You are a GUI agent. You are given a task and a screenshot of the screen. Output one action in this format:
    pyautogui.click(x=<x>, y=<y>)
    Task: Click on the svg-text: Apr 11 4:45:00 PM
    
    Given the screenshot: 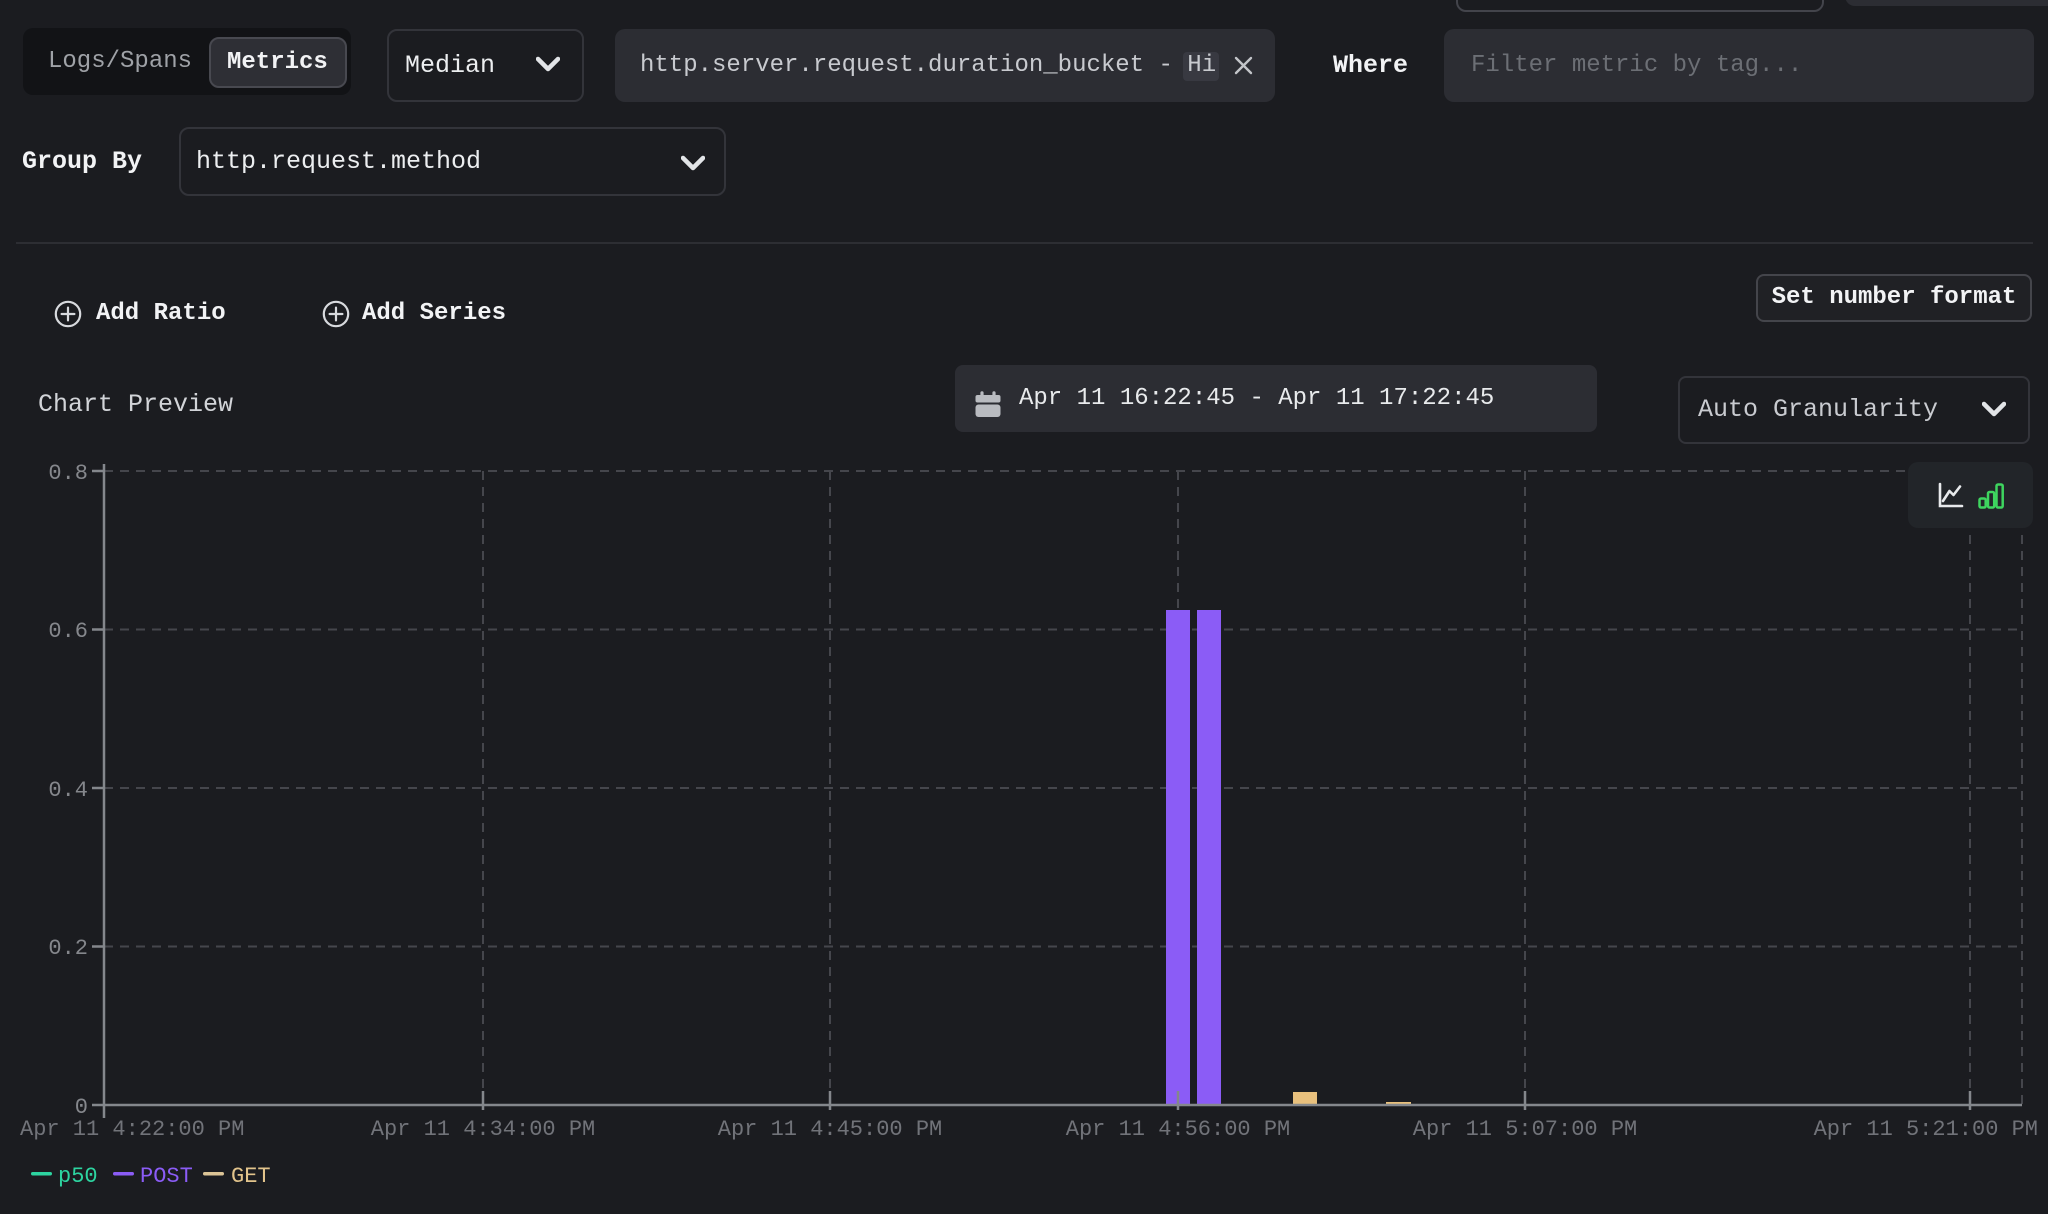 What is the action you would take?
    pyautogui.click(x=830, y=1129)
    